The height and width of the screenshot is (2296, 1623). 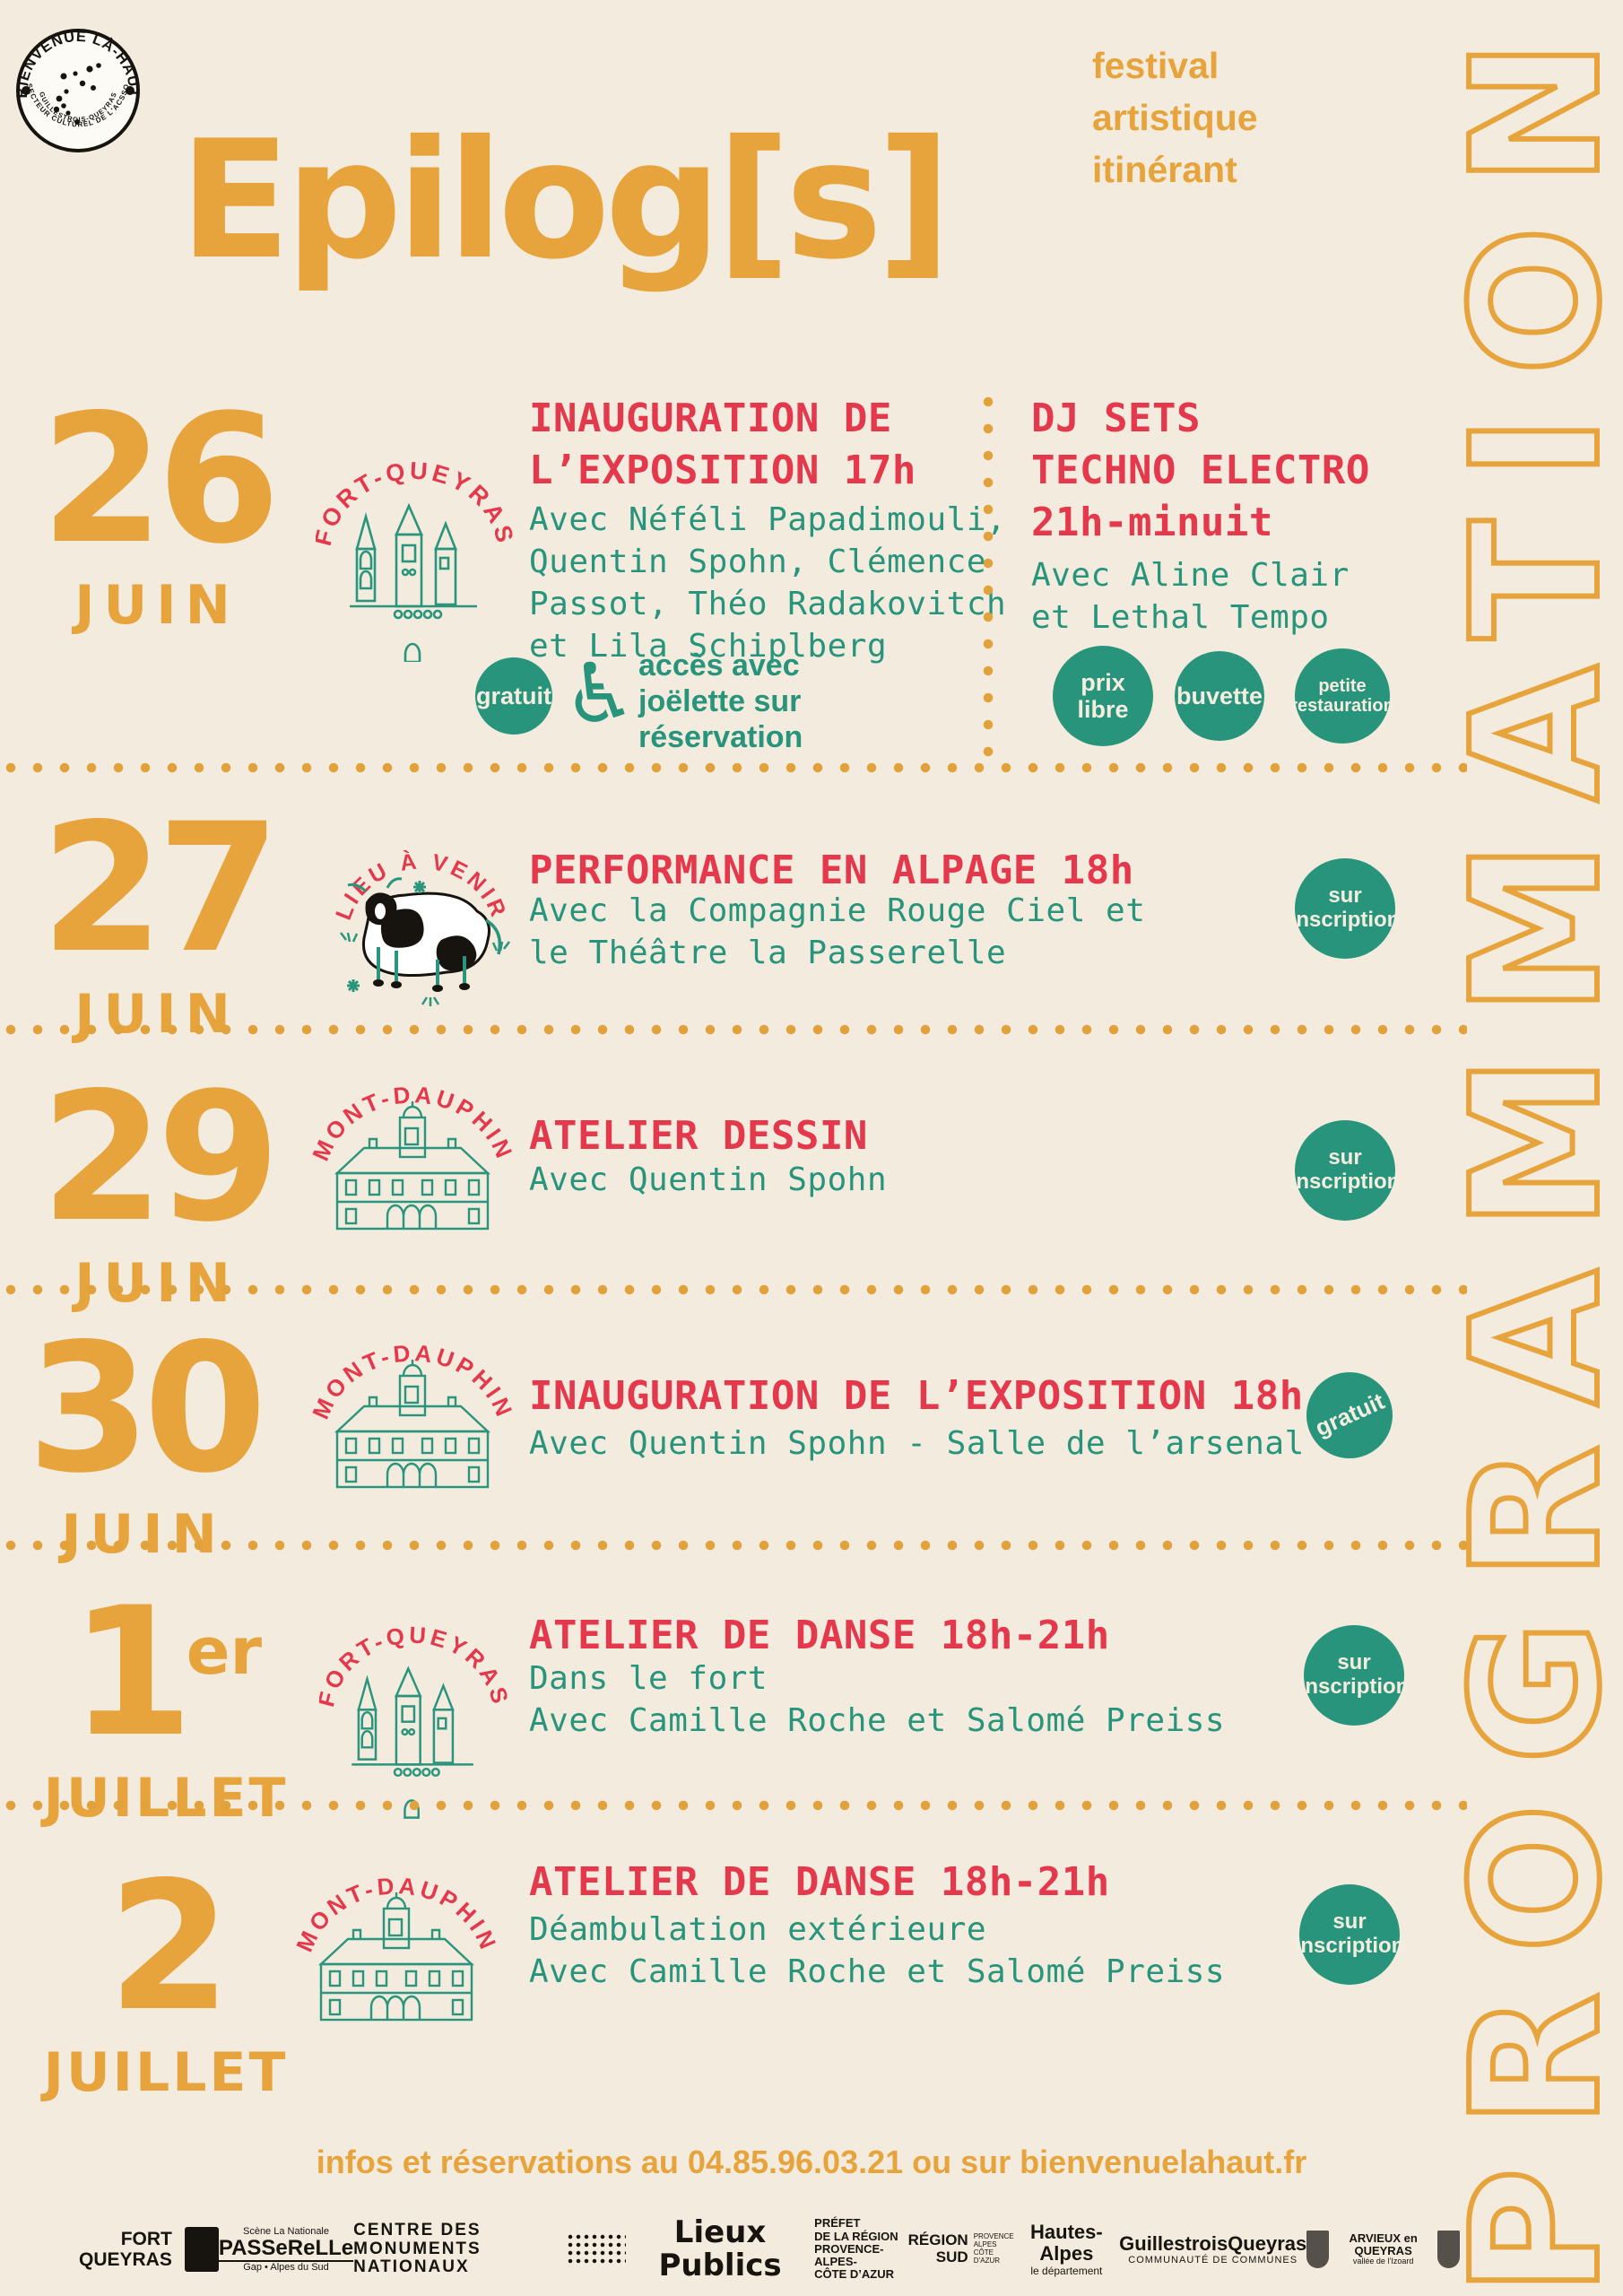 I want to click on logo-centre-monuments-nationaux: CENTRE DES MONUMENTS NATIONAUX, so click(x=489, y=2249).